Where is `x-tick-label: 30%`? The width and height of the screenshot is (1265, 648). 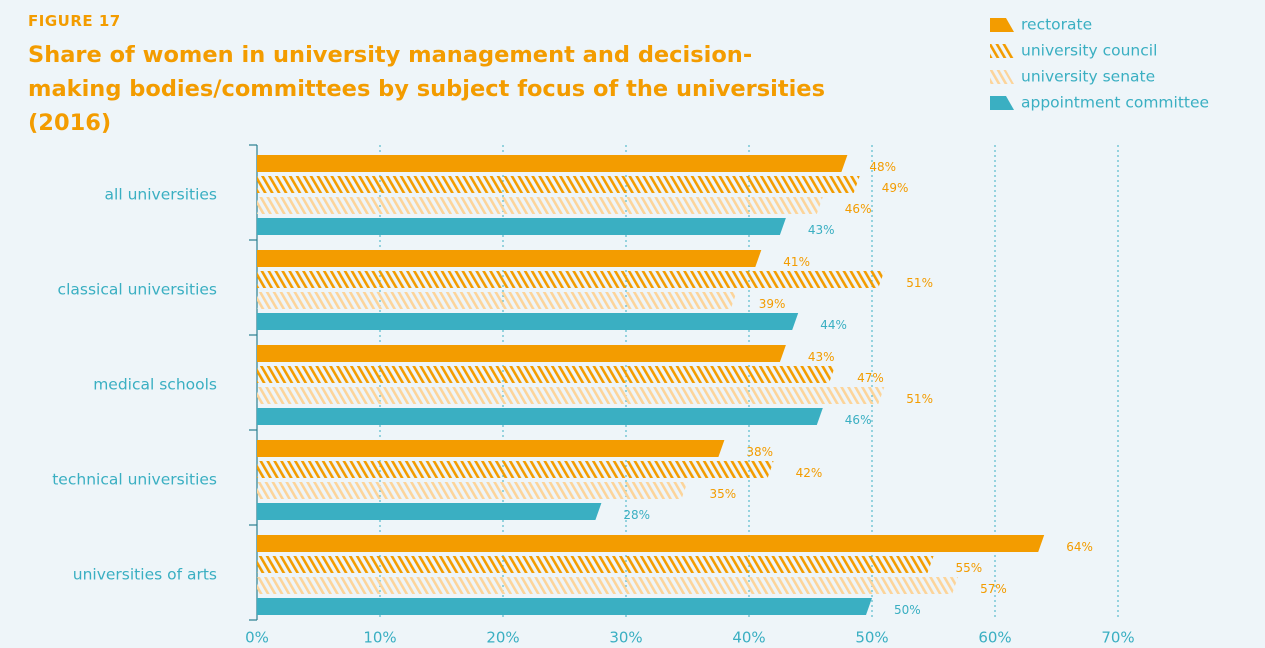
x-tick-label: 30% is located at coordinates (625, 638).